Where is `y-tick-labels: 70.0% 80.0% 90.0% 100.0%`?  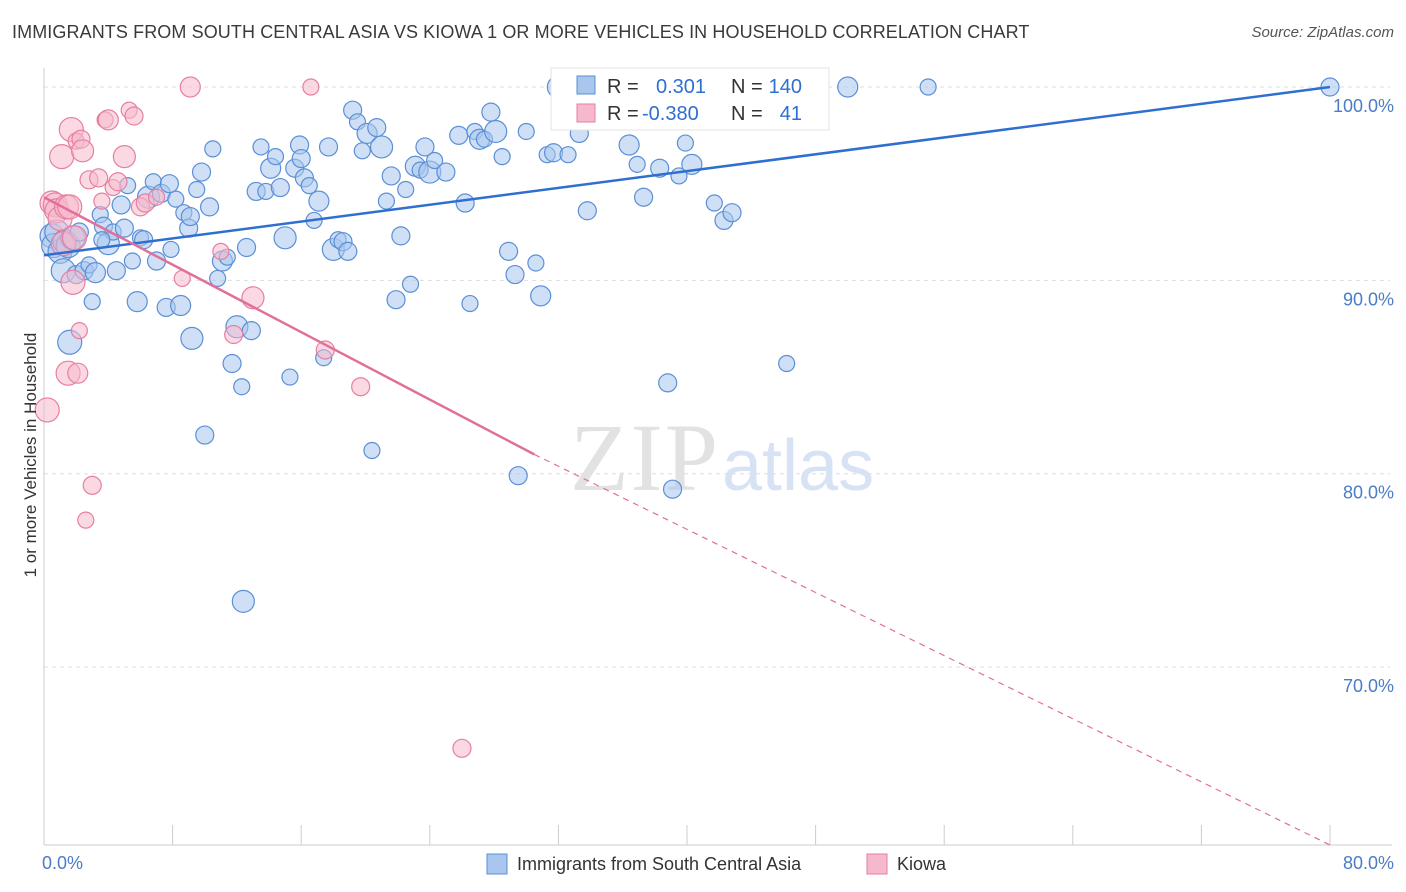
y-tick-labels: 70.0% 80.0% 90.0% 100.0% is located at coordinates (1363, 396).